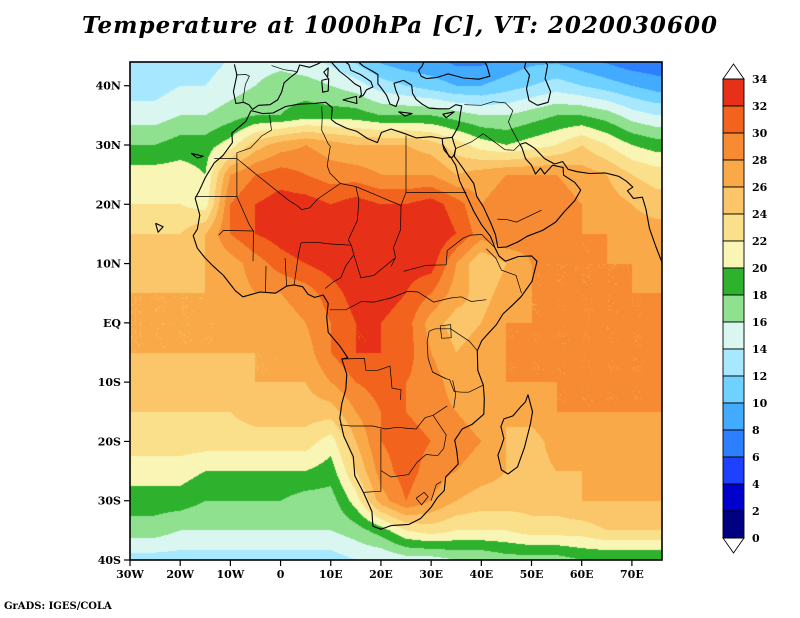  What do you see at coordinates (108, 86) in the screenshot?
I see `y-tick-label: 40N` at bounding box center [108, 86].